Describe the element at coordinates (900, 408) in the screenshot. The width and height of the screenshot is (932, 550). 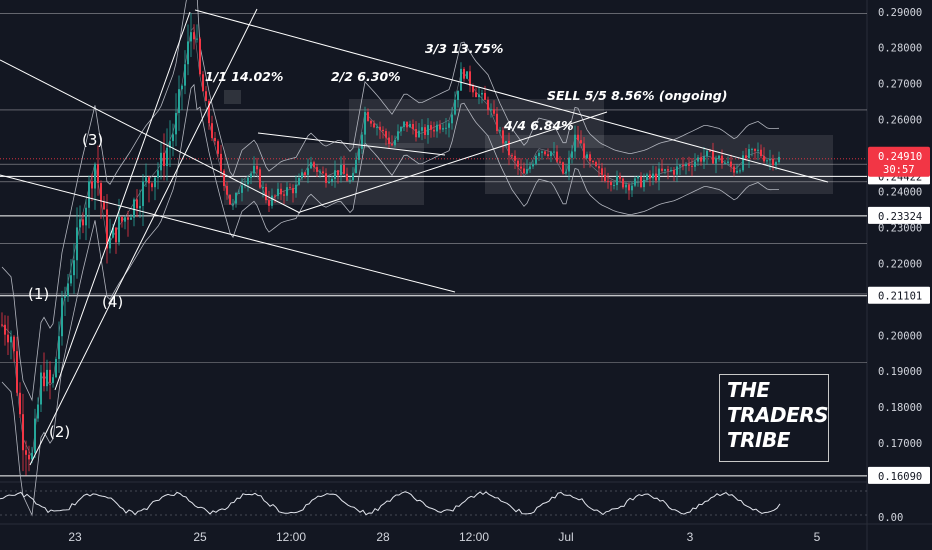
I see `price-tick-label: 0.18000` at that location.